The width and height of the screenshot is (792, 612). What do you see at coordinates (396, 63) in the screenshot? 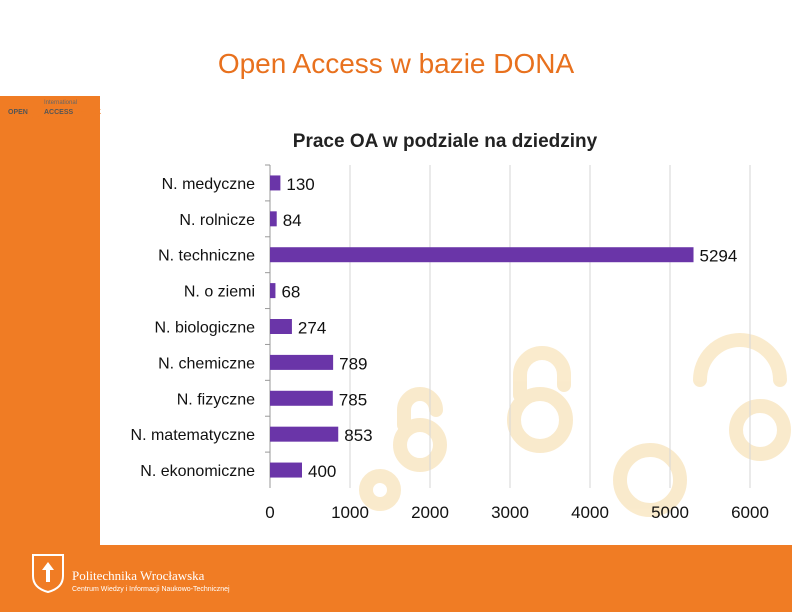
I see `slide-title: Open Access w bazie DONA` at bounding box center [396, 63].